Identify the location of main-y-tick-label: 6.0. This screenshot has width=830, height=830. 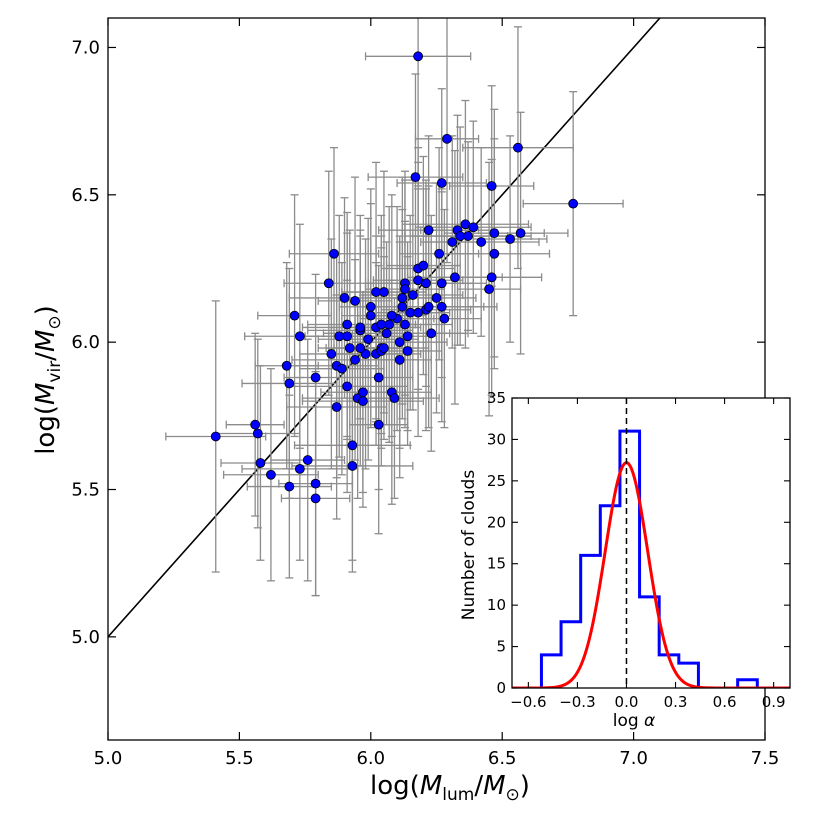
(85, 342).